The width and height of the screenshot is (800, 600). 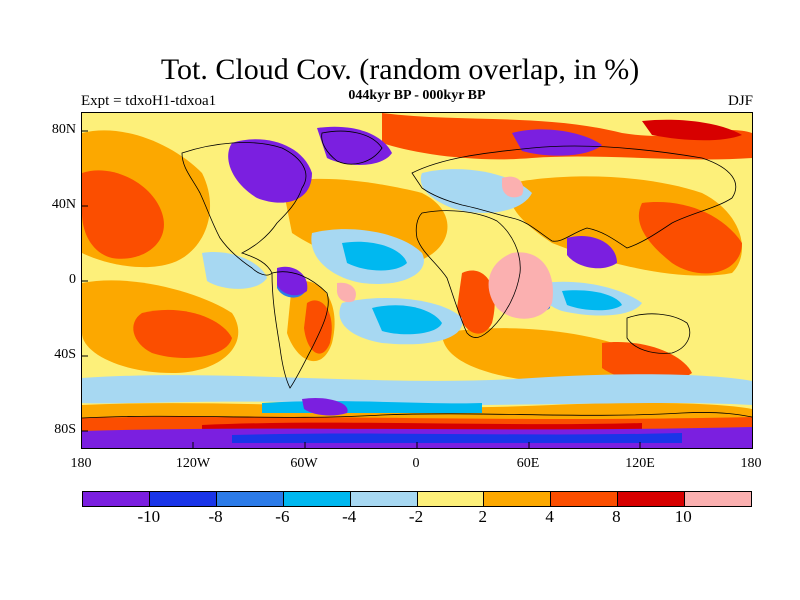 What do you see at coordinates (193, 463) in the screenshot?
I see `lon-label-120w: 120W` at bounding box center [193, 463].